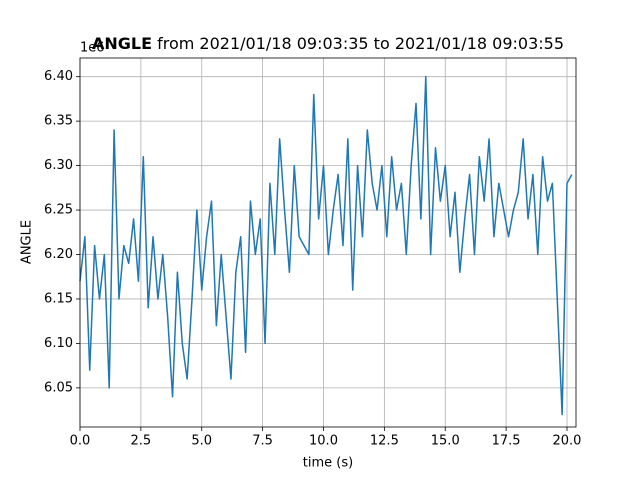 This screenshot has width=640, height=480. I want to click on y-tick-label: 6.10, so click(58, 343).